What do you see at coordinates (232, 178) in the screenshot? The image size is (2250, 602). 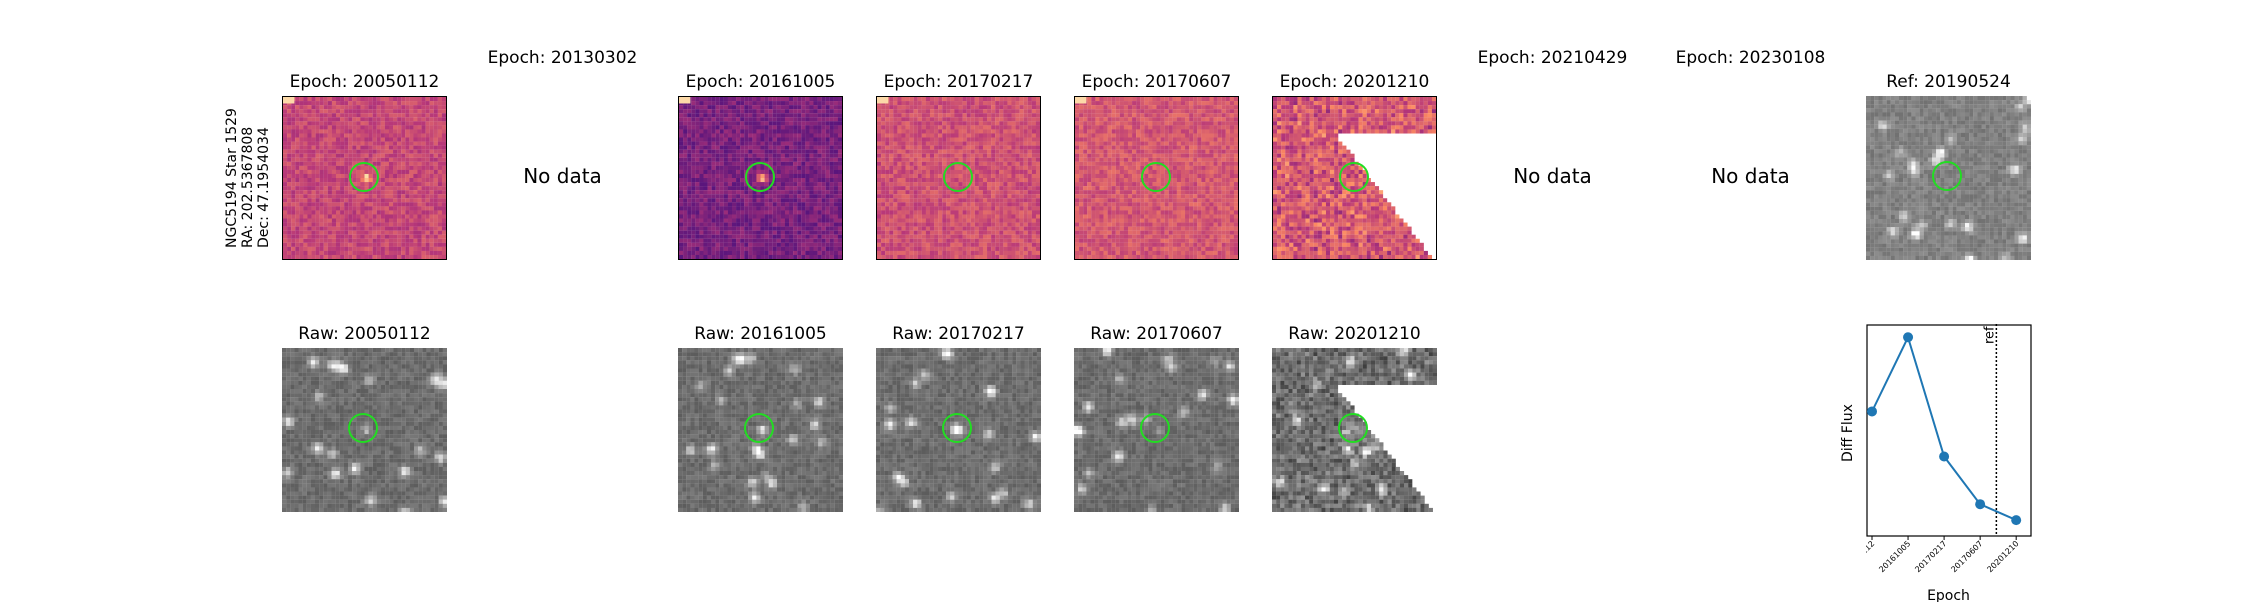 I see `star-name: NGC5194 Star 1529` at bounding box center [232, 178].